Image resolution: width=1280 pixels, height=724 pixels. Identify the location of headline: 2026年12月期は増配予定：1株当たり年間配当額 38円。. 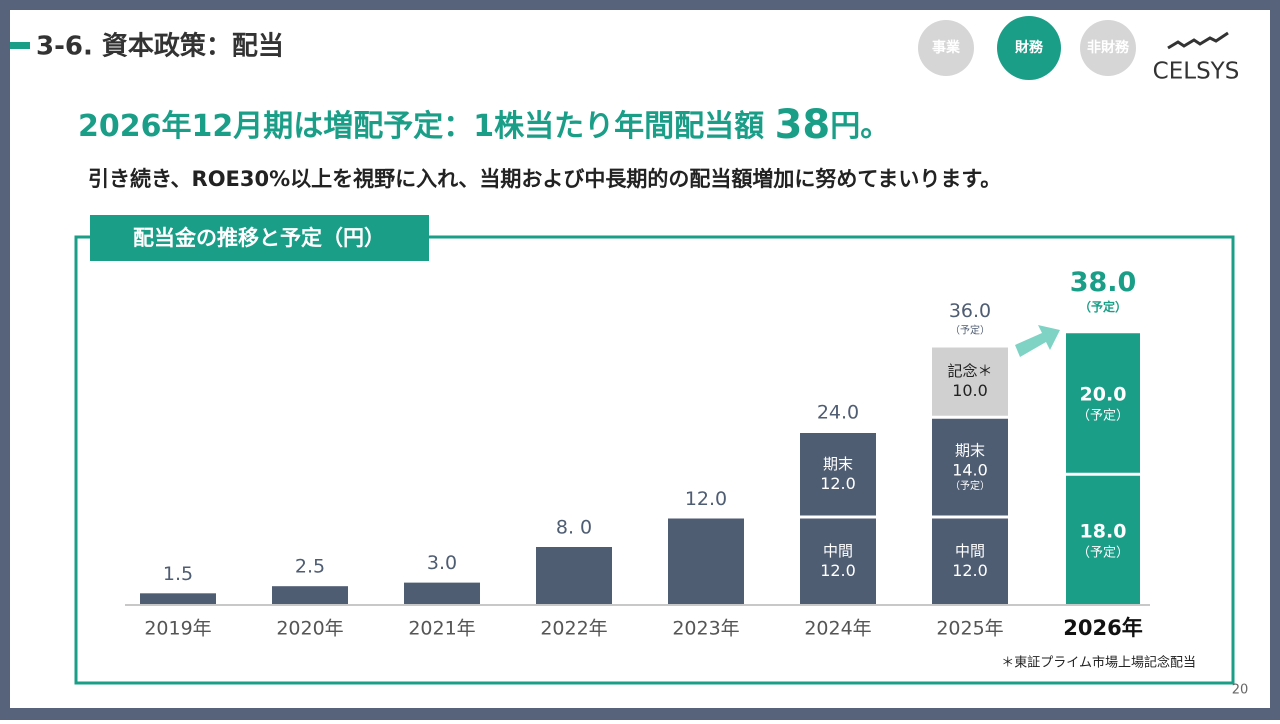
(484, 125).